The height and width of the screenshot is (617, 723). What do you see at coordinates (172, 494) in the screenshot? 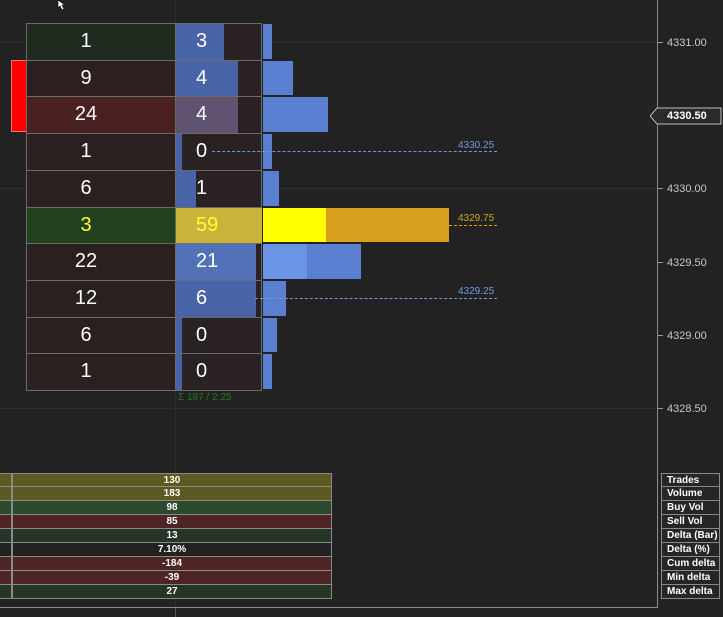
I see `stat-value: 183` at bounding box center [172, 494].